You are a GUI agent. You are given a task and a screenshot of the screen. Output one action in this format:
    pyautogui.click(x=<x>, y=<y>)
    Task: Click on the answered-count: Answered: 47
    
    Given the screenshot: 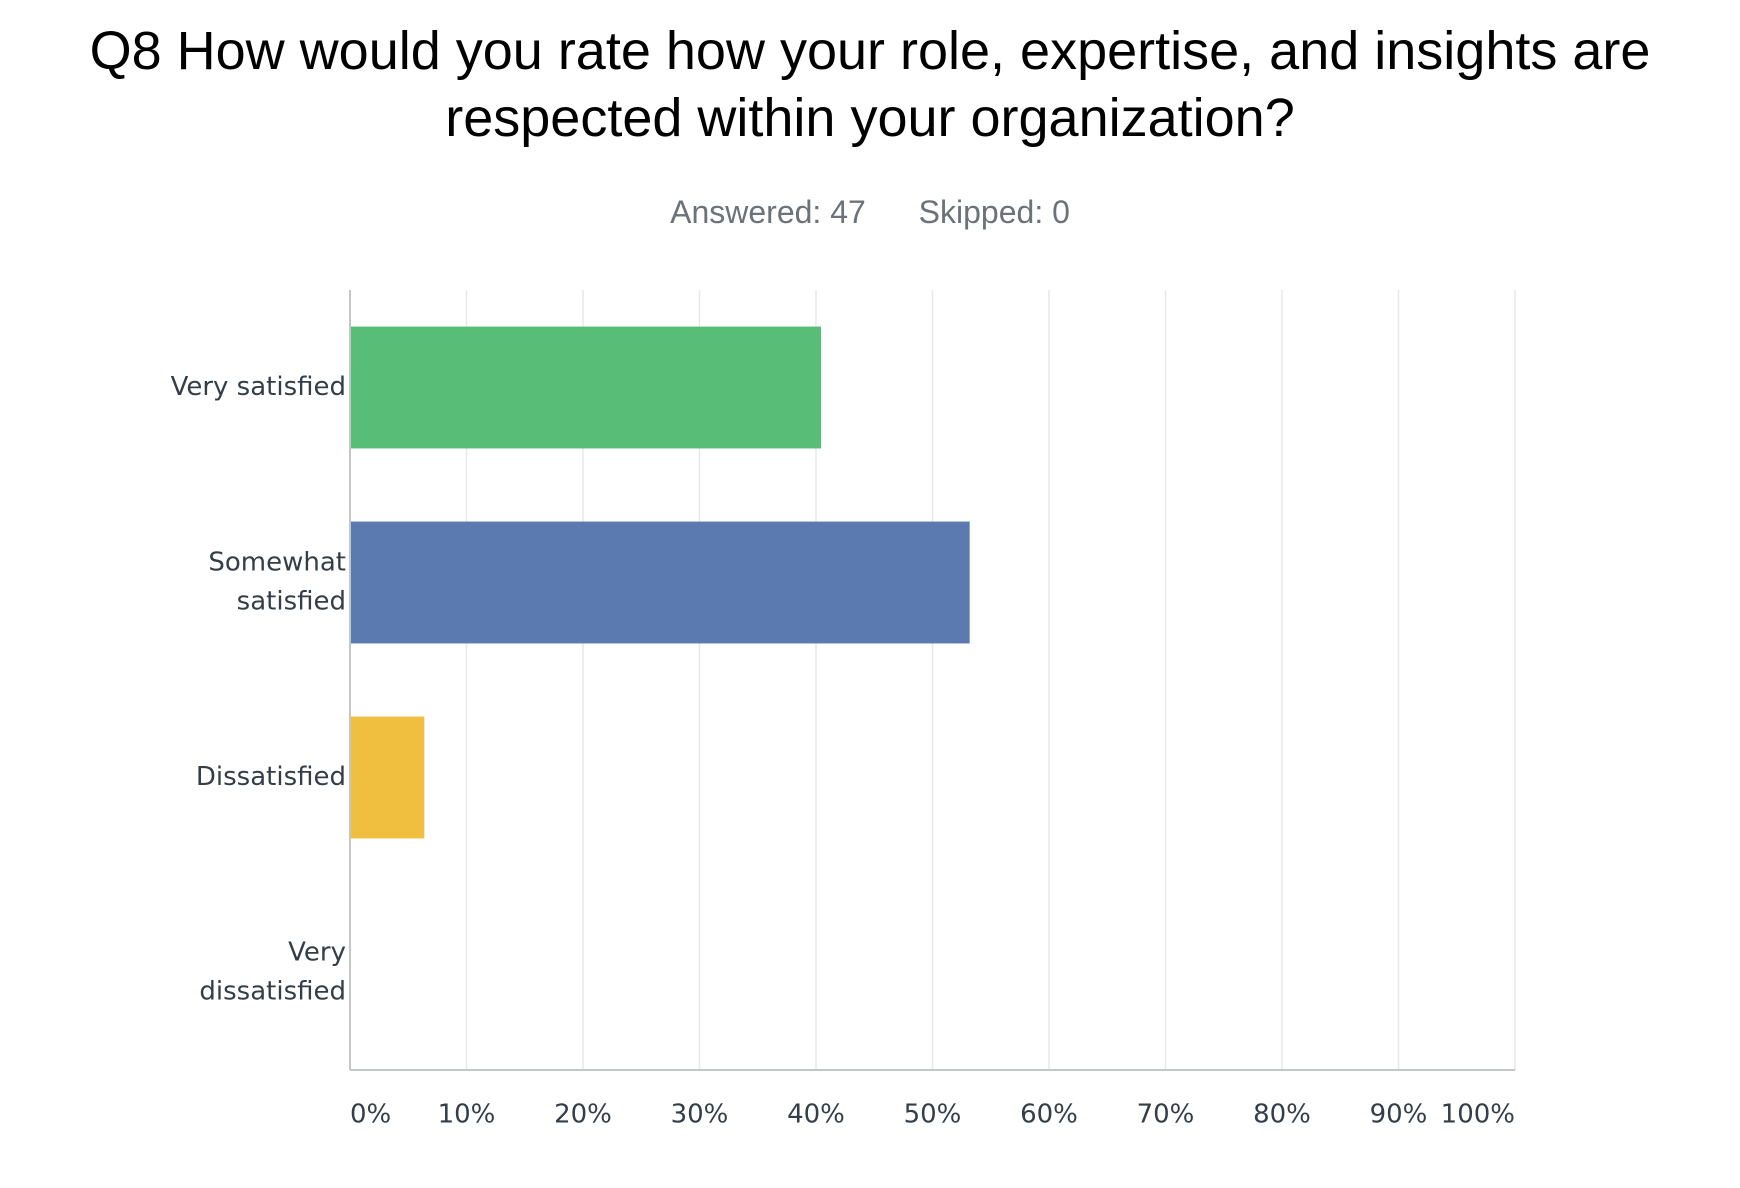 What is the action you would take?
    pyautogui.click(x=768, y=212)
    